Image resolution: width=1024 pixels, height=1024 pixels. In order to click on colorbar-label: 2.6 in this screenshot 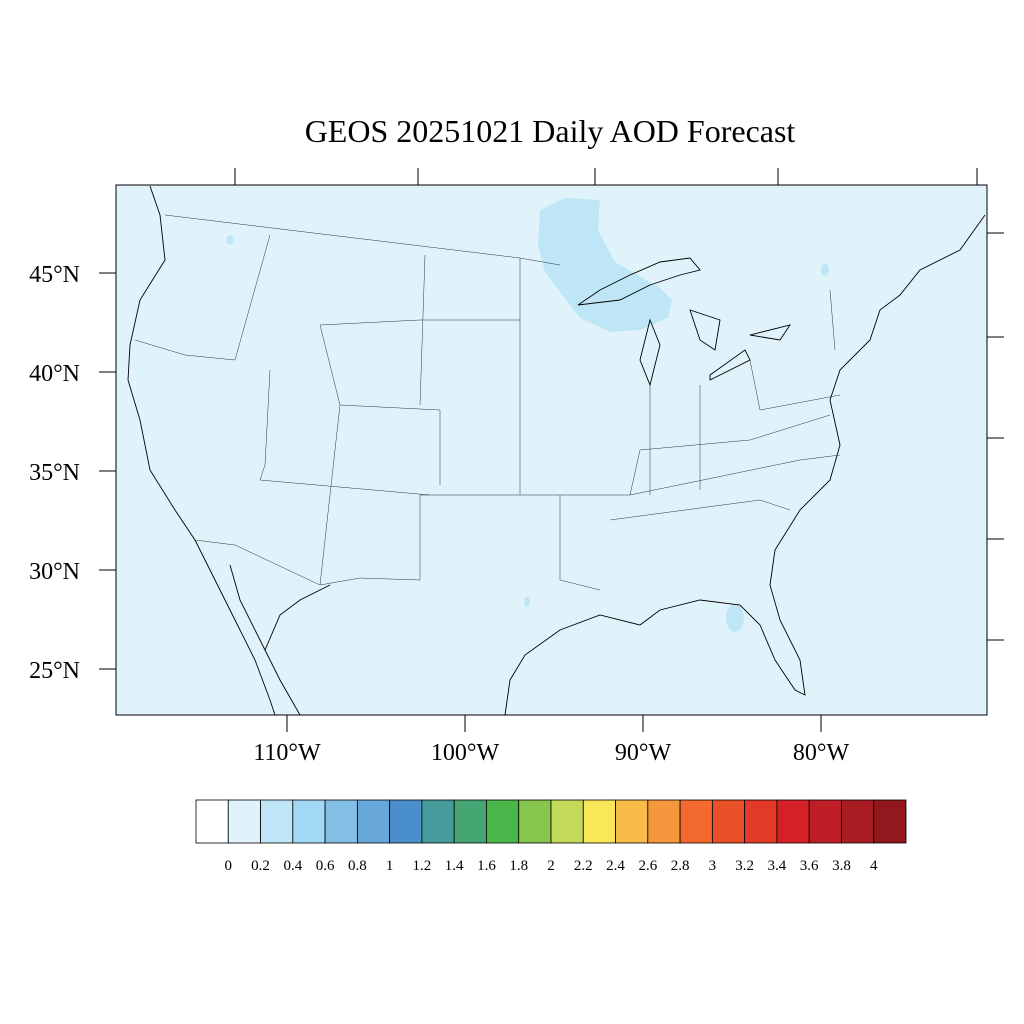, I will do `click(647, 866)`.